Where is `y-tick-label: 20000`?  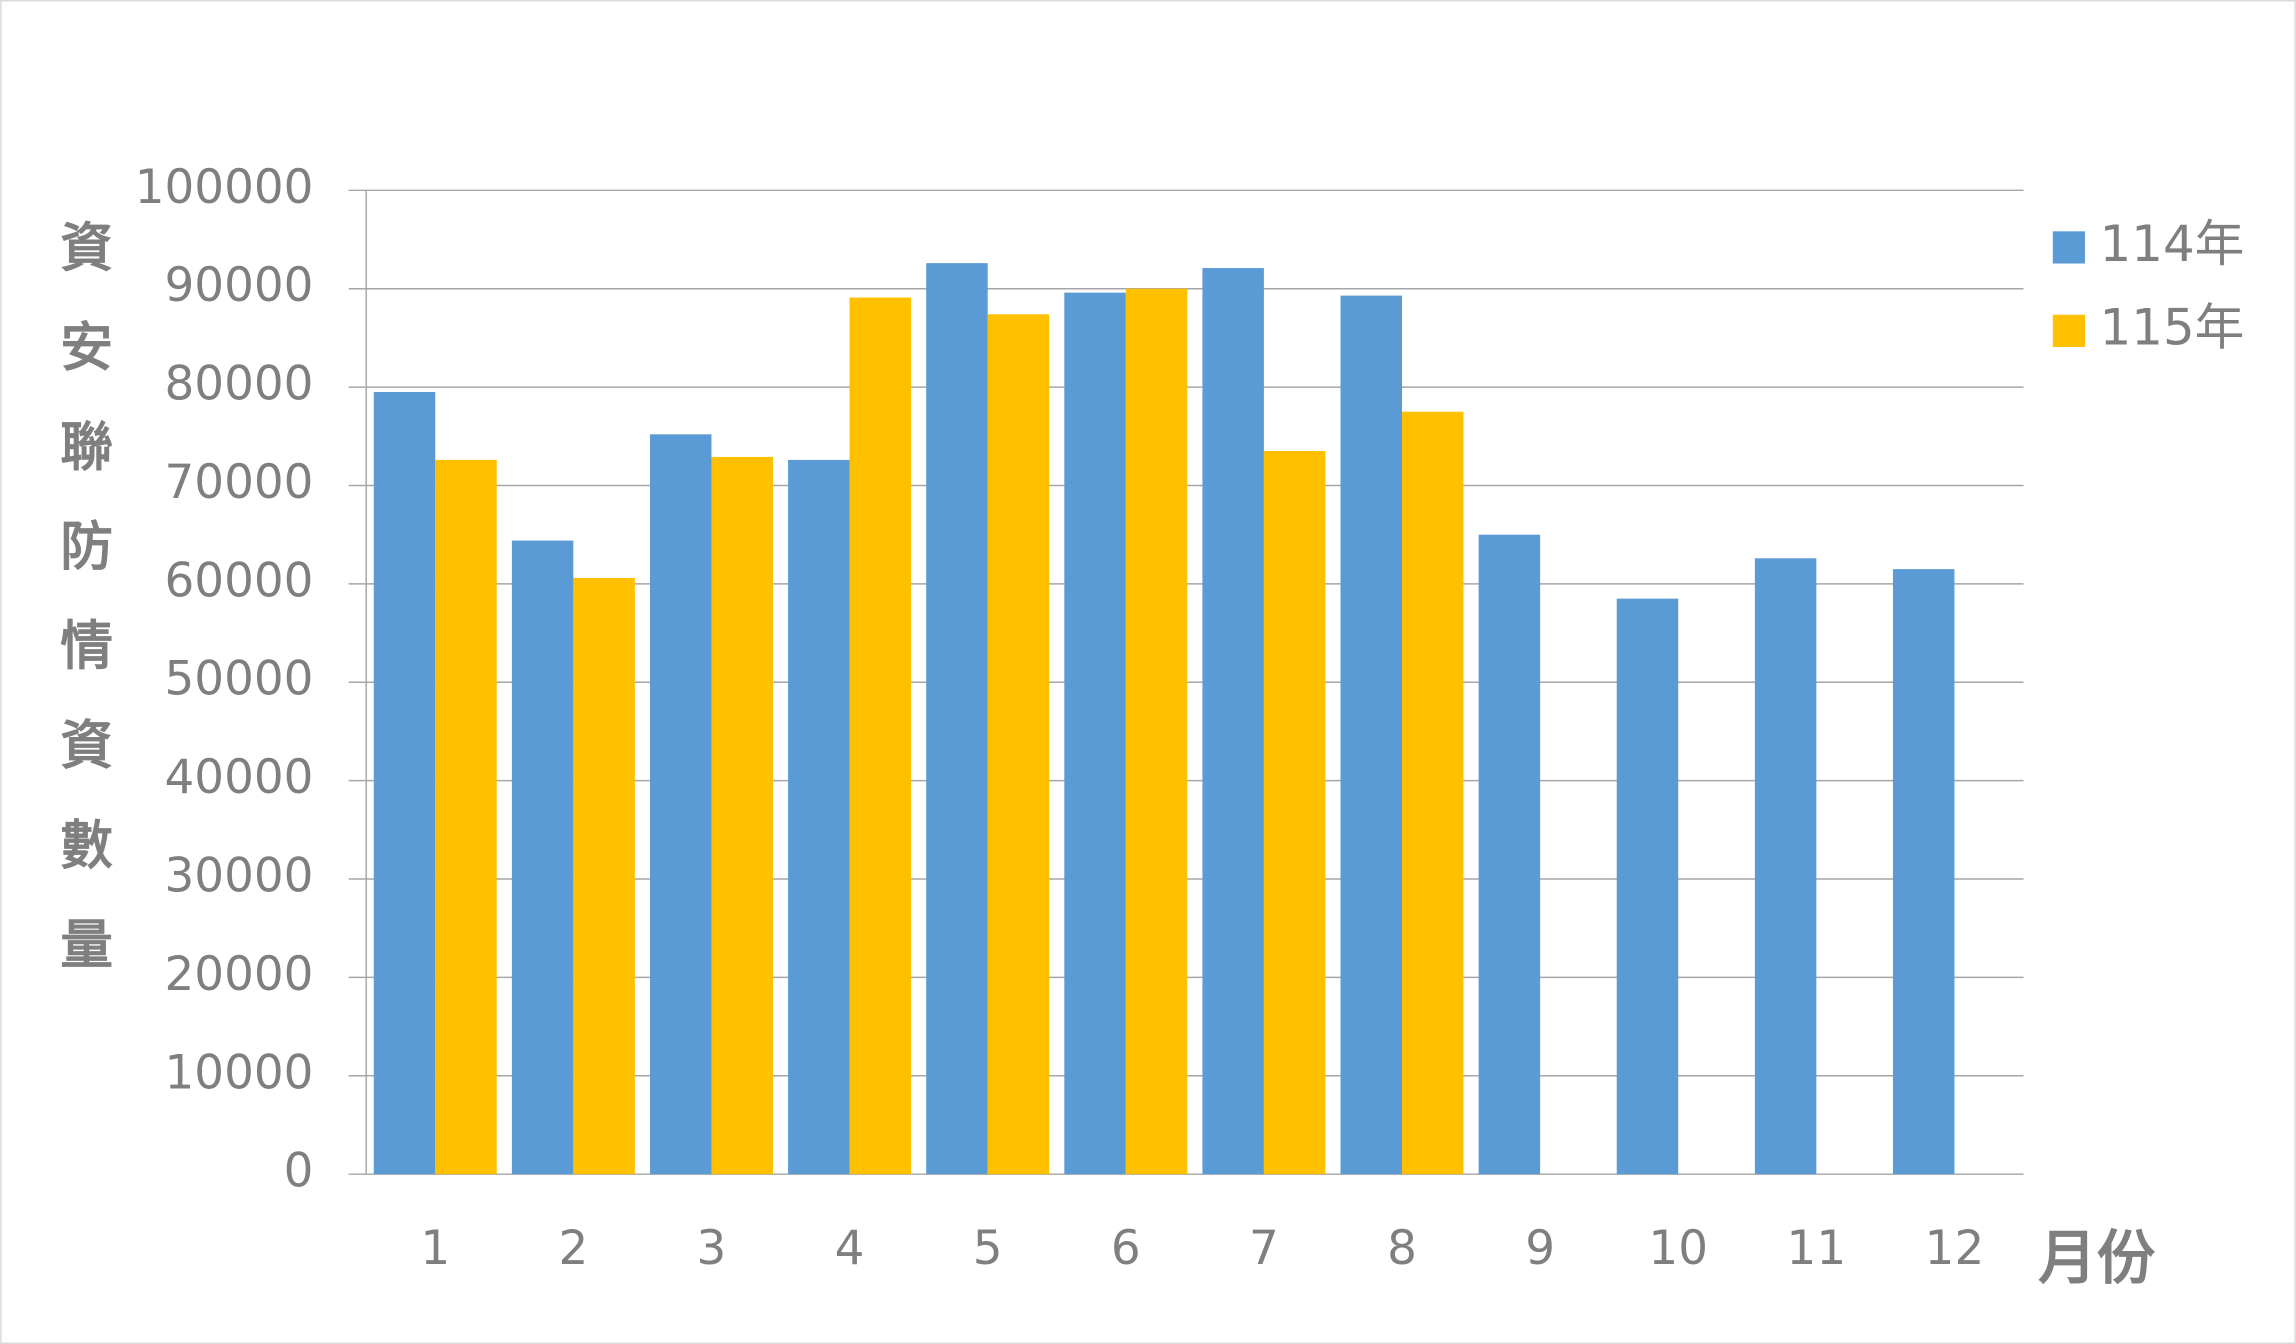
y-tick-label: 20000 is located at coordinates (239, 975).